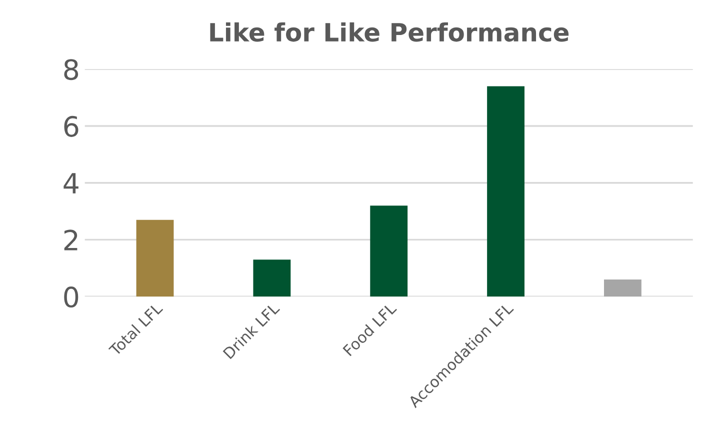  I want to click on y-tick-label: 8, so click(71, 69).